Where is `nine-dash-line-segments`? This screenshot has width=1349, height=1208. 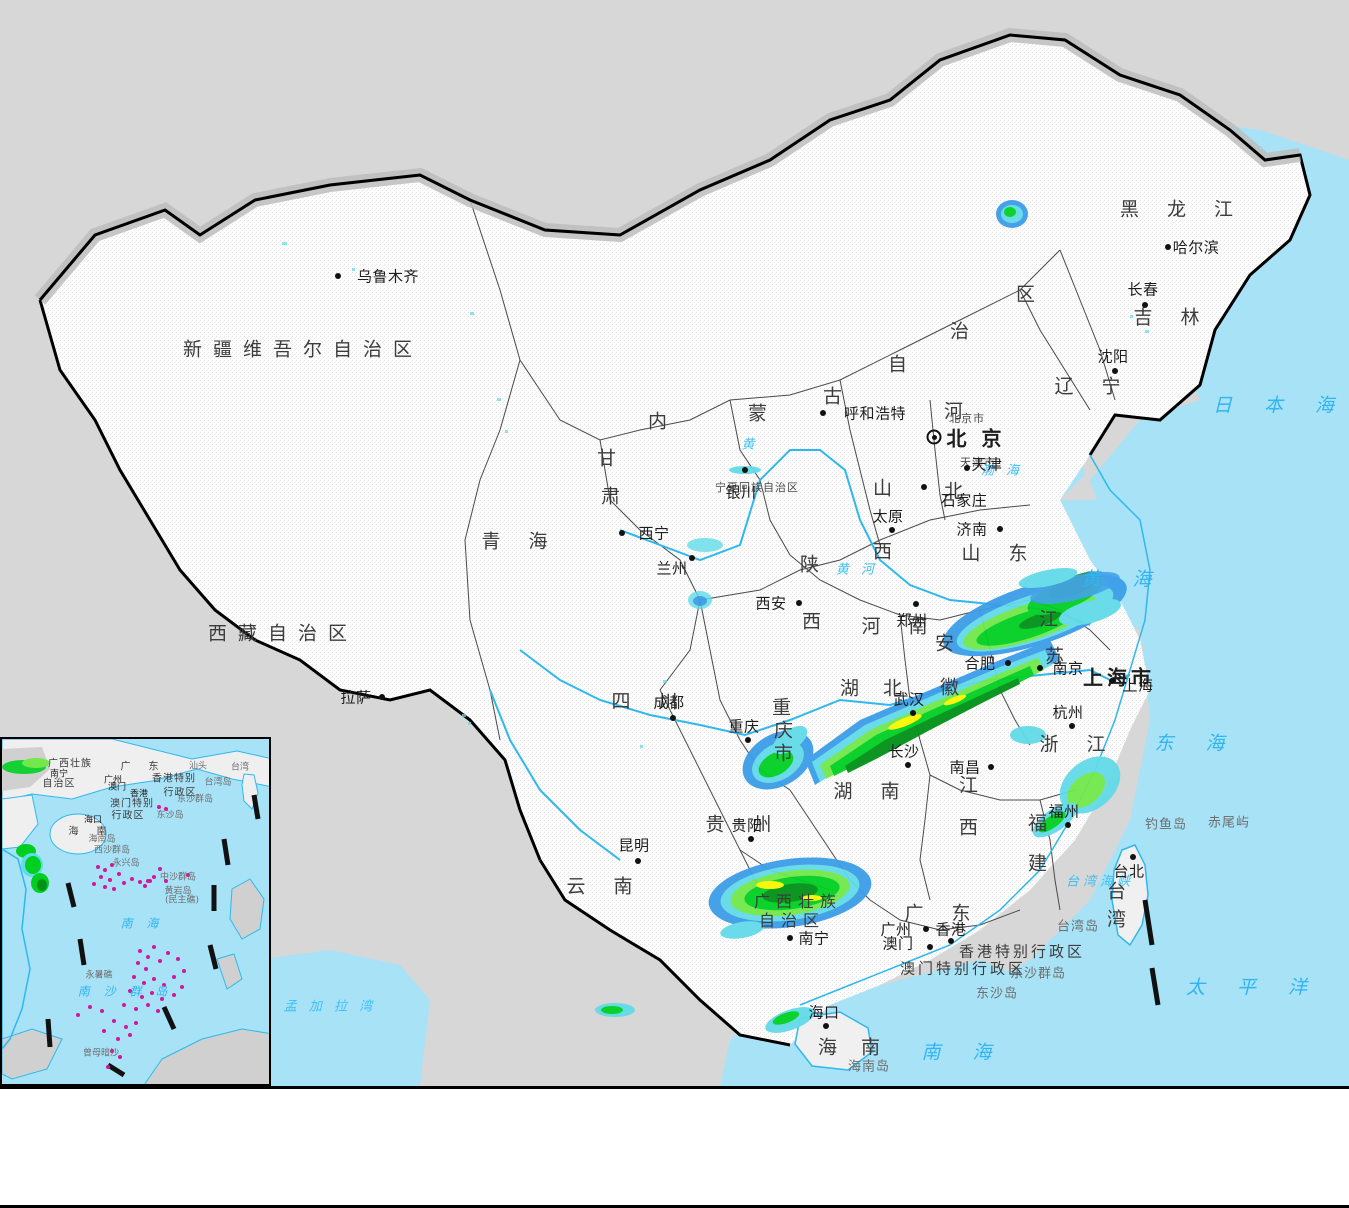 nine-dash-line-segments is located at coordinates (1151, 952).